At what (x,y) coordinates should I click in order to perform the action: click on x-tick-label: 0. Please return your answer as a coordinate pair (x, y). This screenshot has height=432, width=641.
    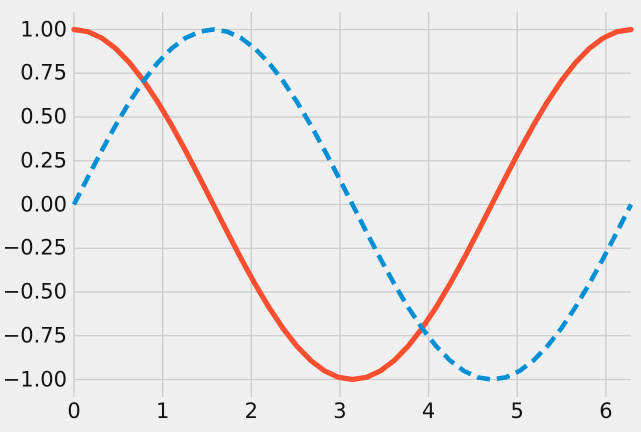
    Looking at the image, I should click on (74, 411).